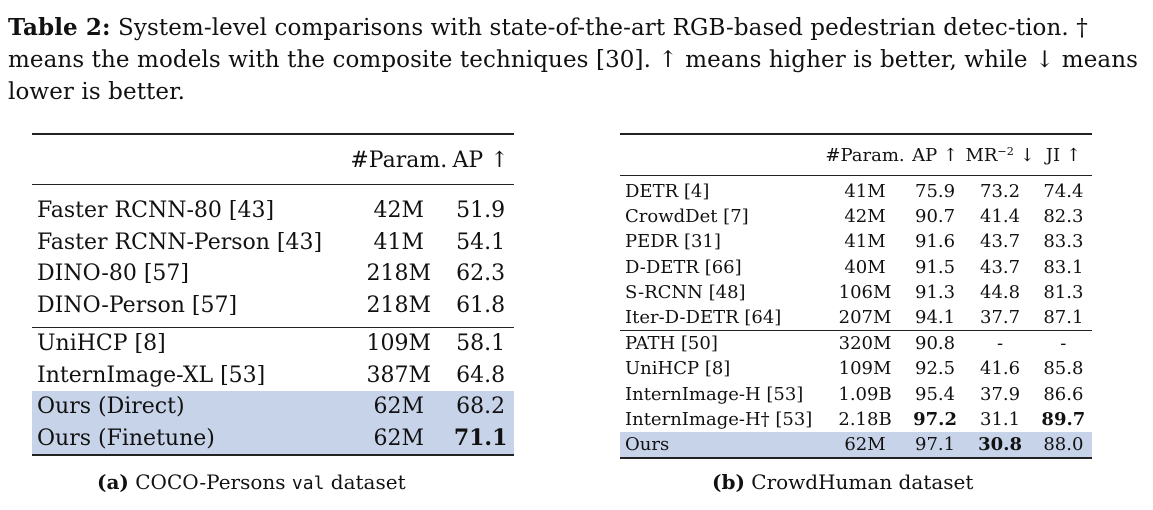 This screenshot has height=510, width=1153. I want to click on param-count: 207M, so click(865, 318).